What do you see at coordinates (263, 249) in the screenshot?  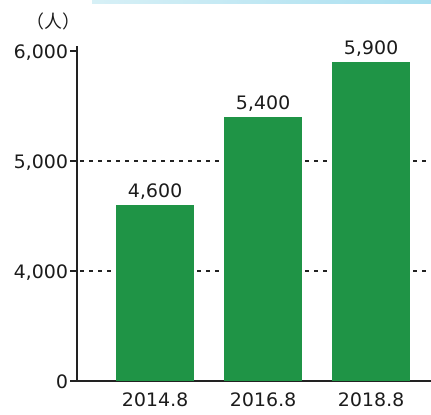 I see `bar-2016.8` at bounding box center [263, 249].